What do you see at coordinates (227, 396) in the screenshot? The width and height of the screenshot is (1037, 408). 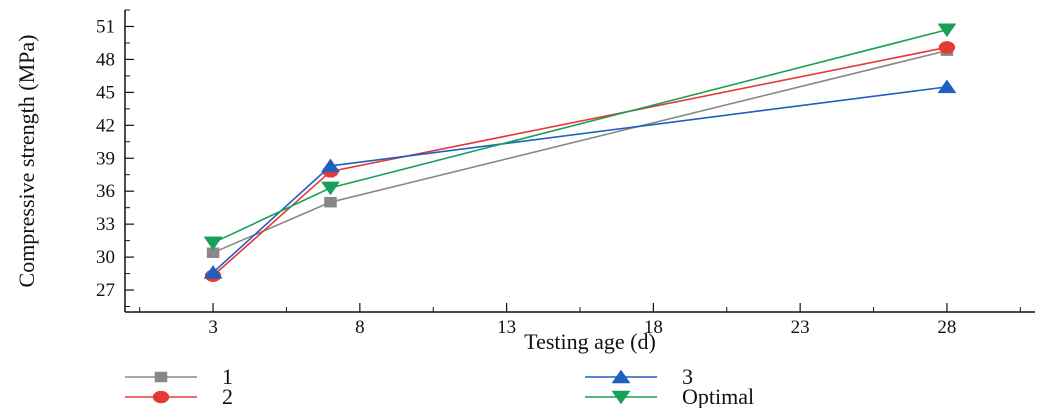 I see `legend-label: 2` at bounding box center [227, 396].